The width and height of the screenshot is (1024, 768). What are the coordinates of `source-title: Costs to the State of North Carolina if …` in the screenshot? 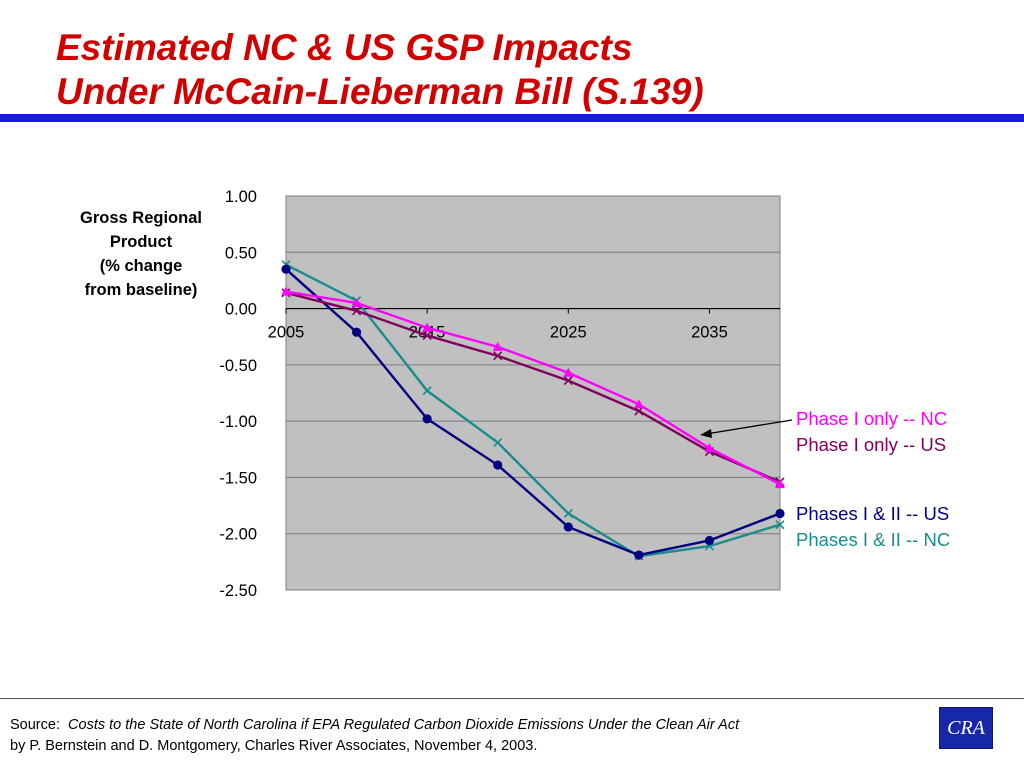 It's located at (404, 725).